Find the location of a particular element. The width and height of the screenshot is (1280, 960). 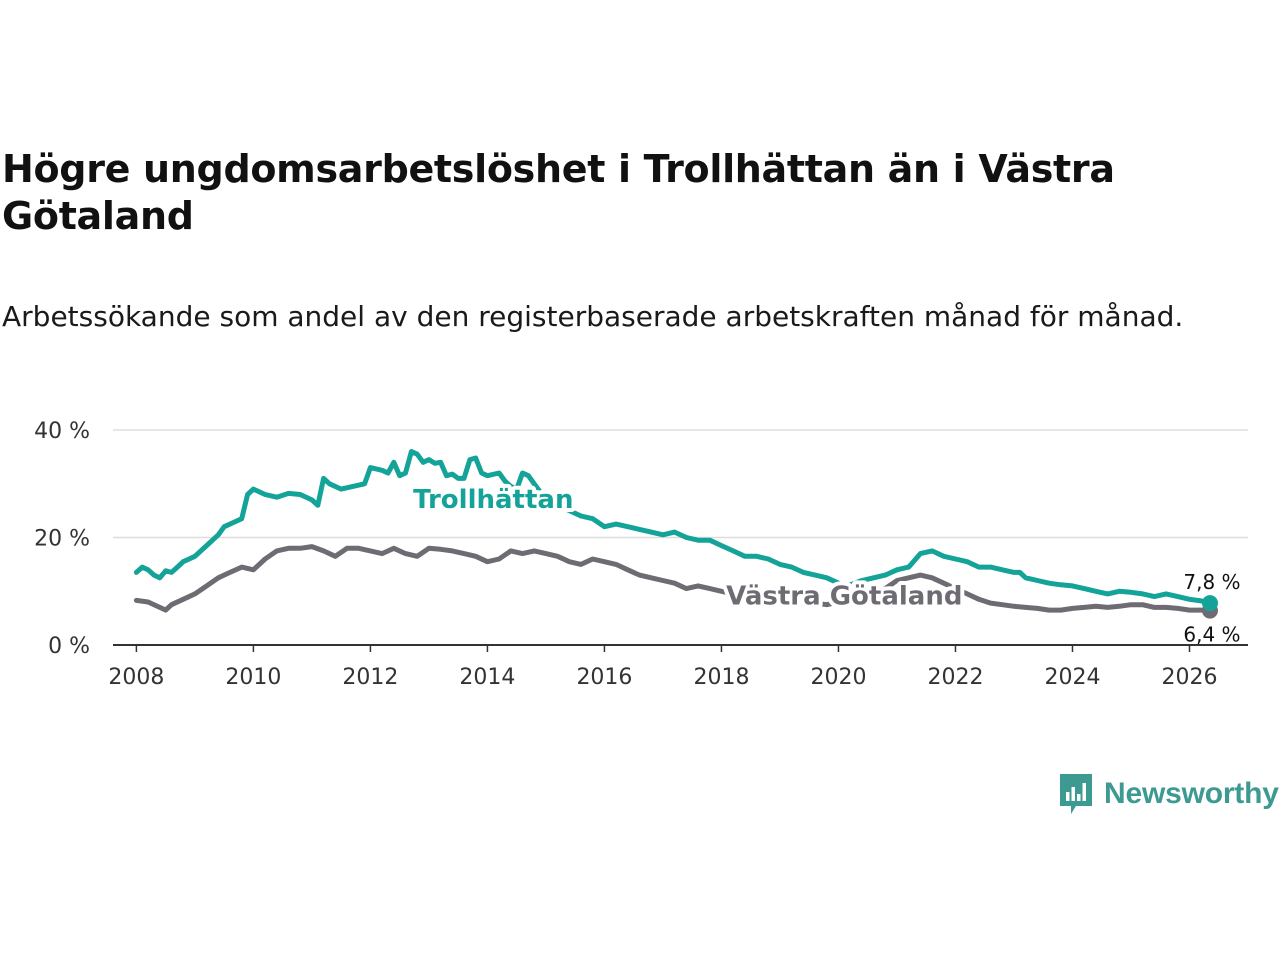

series-label-vastra-gotaland: Västra Götaland is located at coordinates (844, 597).